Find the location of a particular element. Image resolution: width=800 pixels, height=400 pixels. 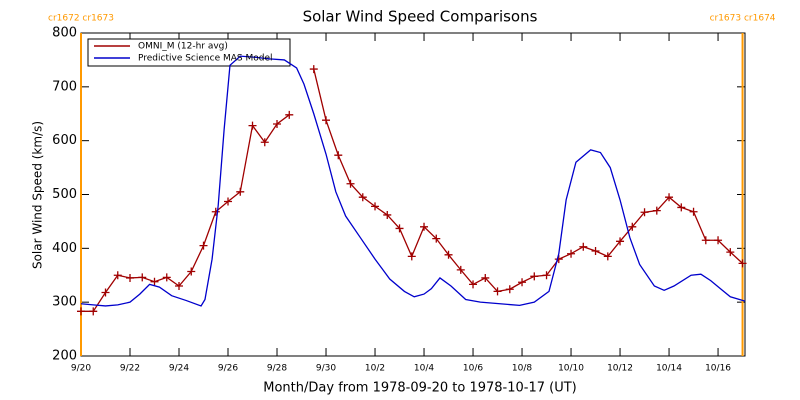

y-tick-label: 800 is located at coordinates (64, 33).